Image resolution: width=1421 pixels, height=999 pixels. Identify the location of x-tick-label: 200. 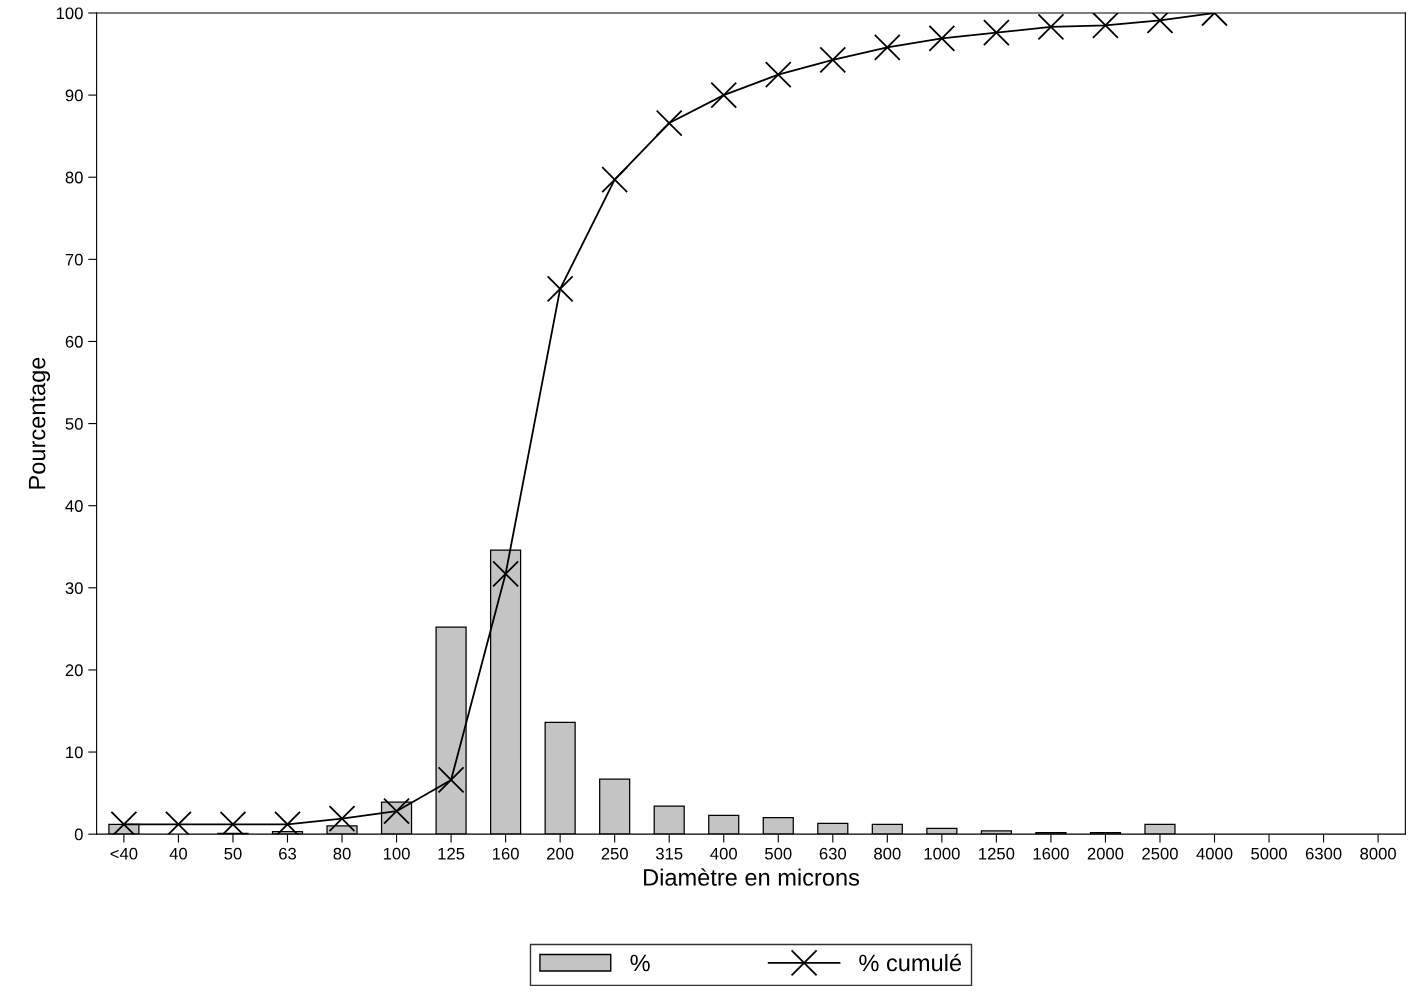
(560, 853).